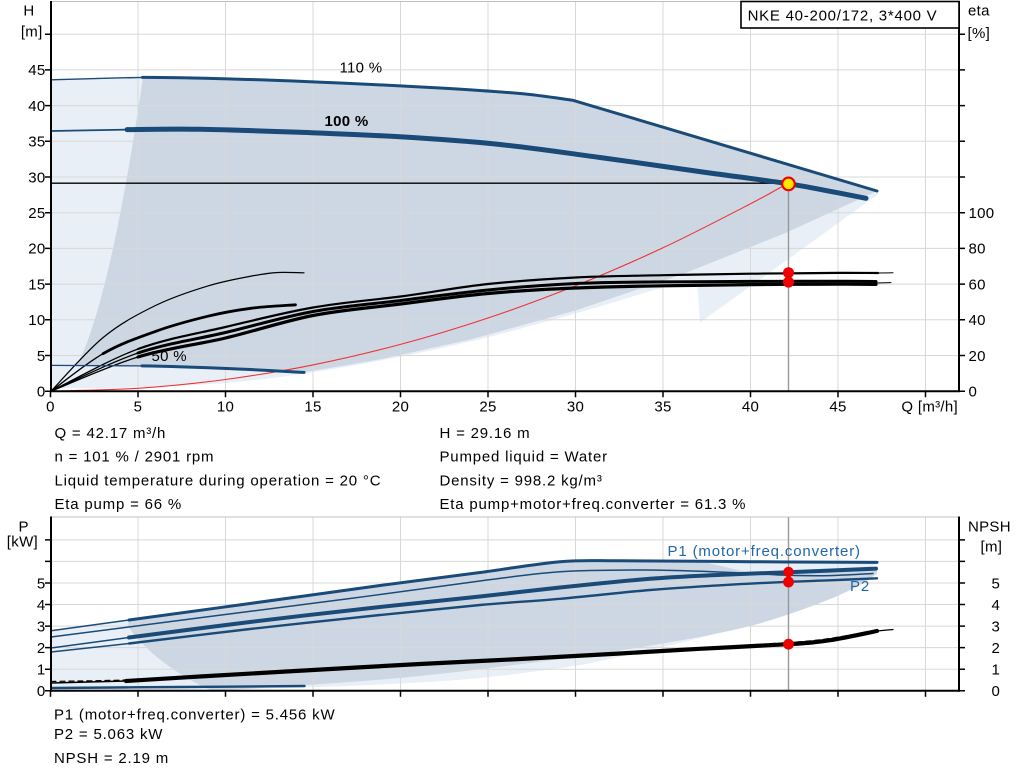 This screenshot has height=781, width=1024. I want to click on svg-text: Density = 998.2 kg/m³, so click(521, 480).